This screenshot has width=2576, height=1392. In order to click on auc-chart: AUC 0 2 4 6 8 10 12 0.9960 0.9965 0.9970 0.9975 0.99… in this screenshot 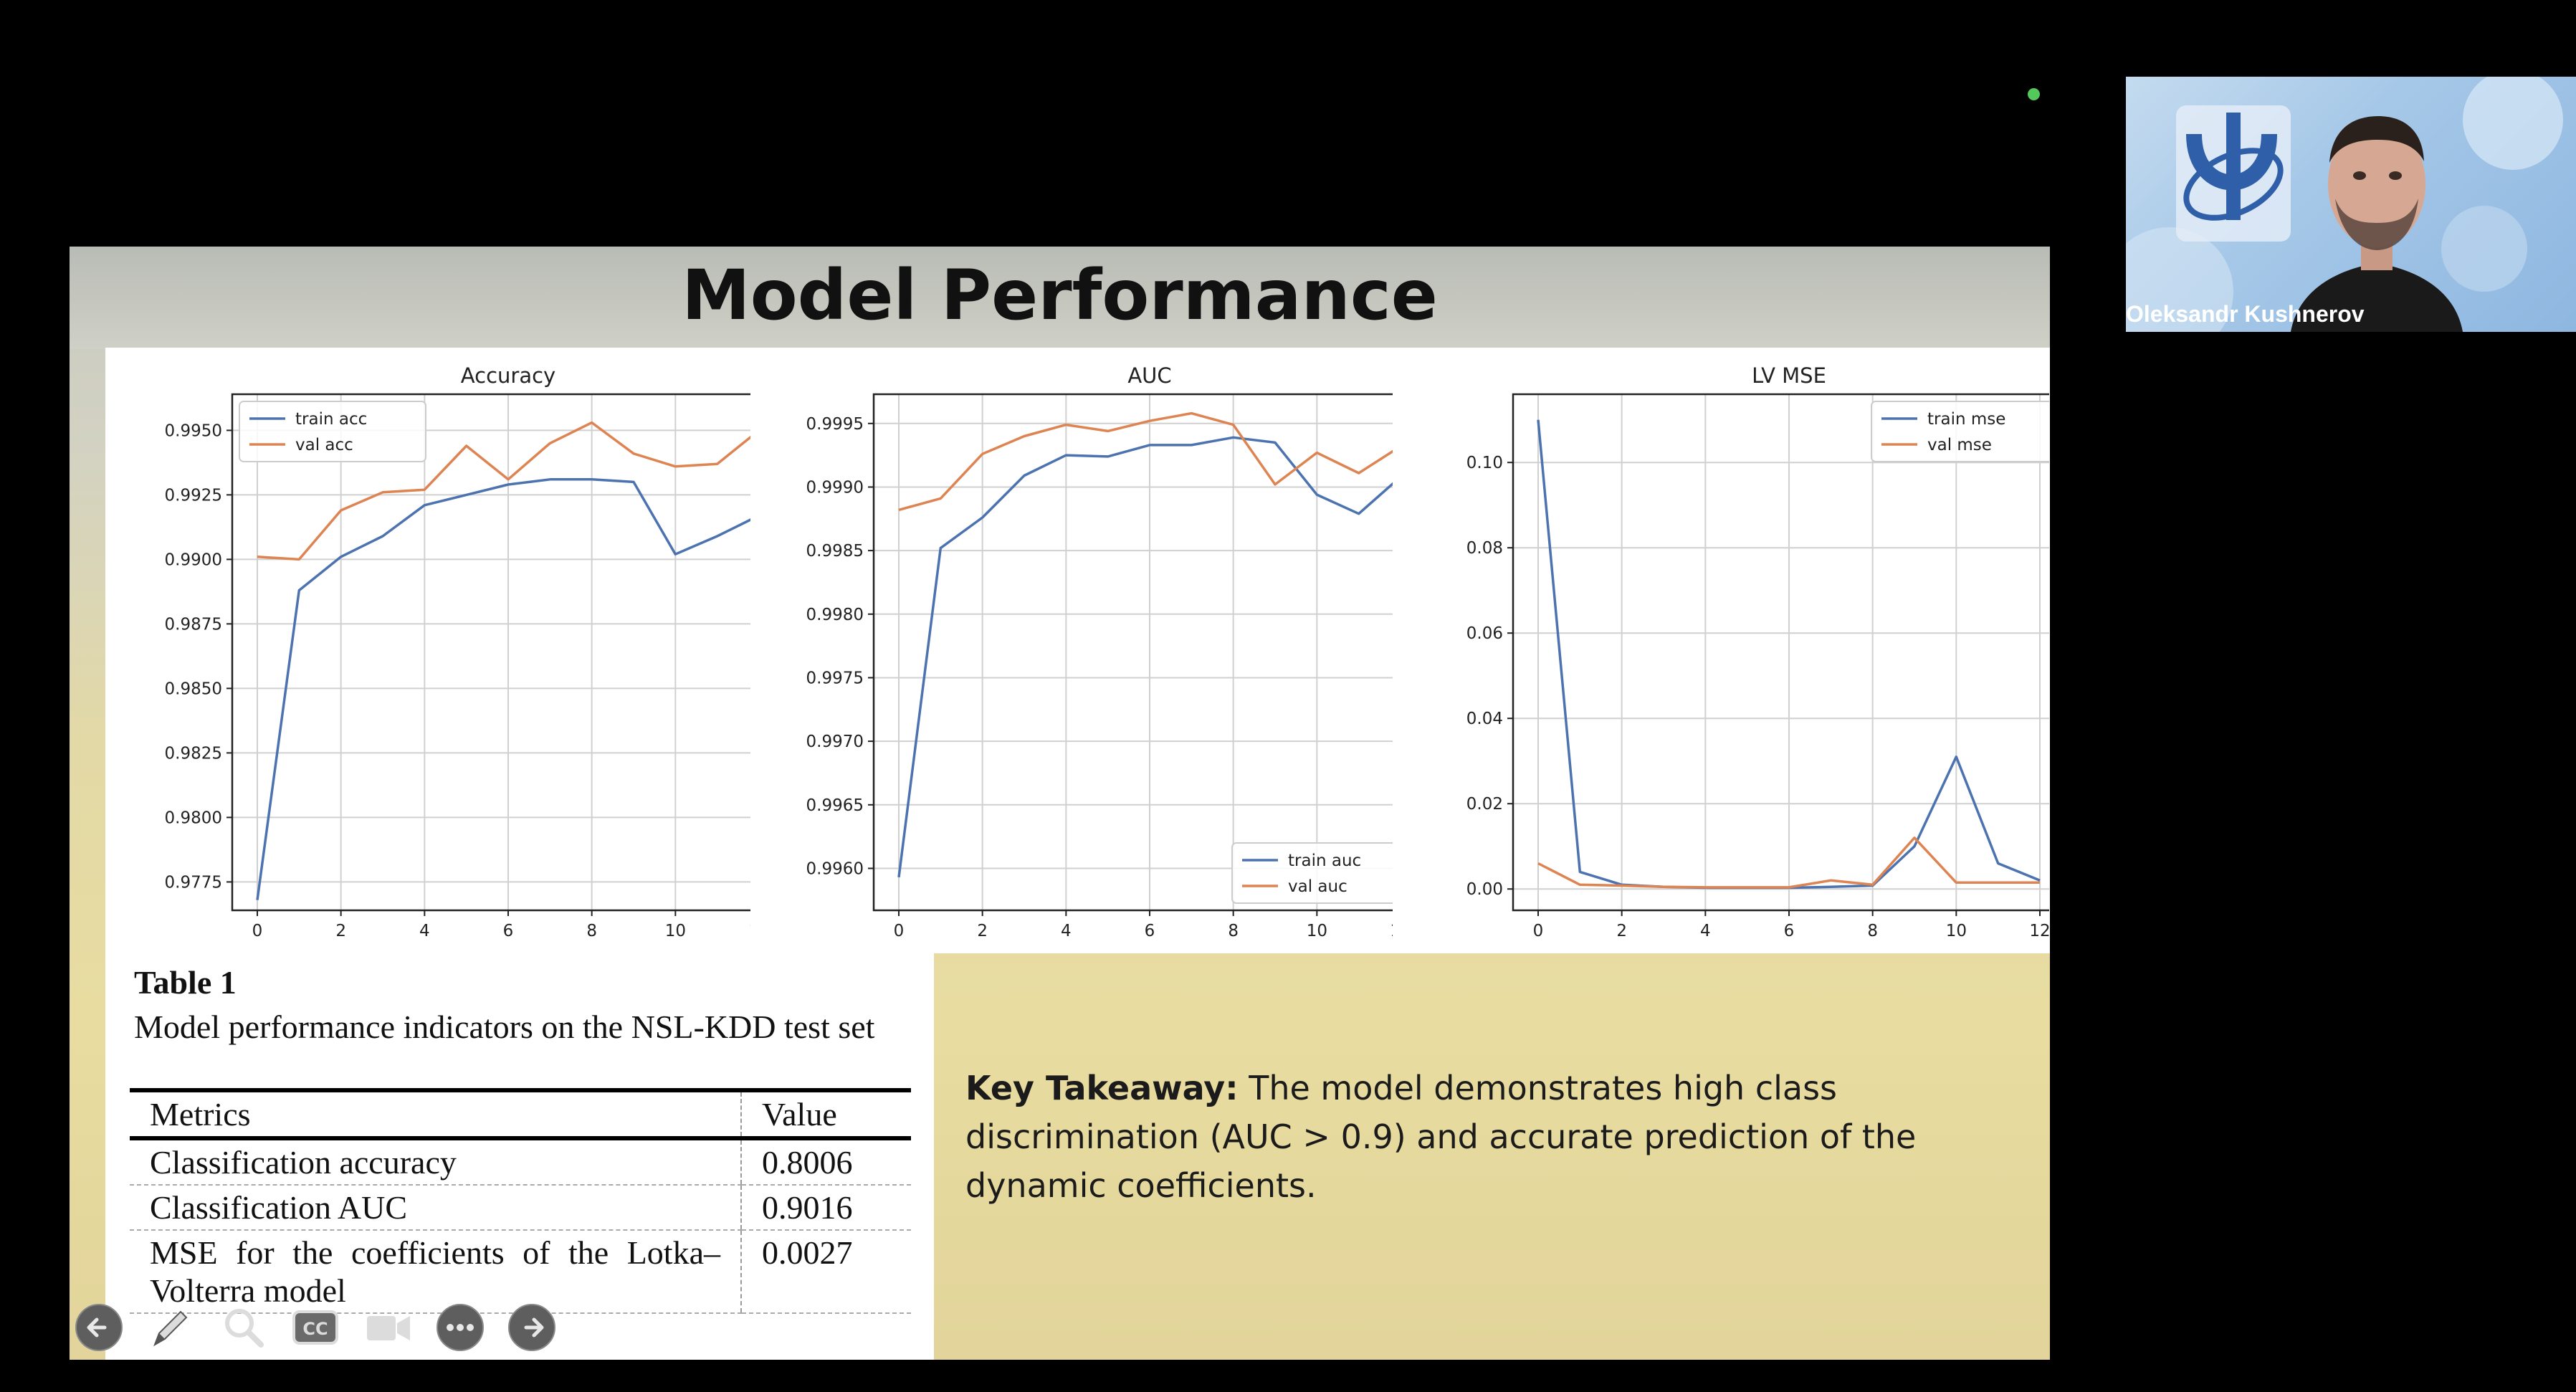, I will do `click(1099, 651)`.